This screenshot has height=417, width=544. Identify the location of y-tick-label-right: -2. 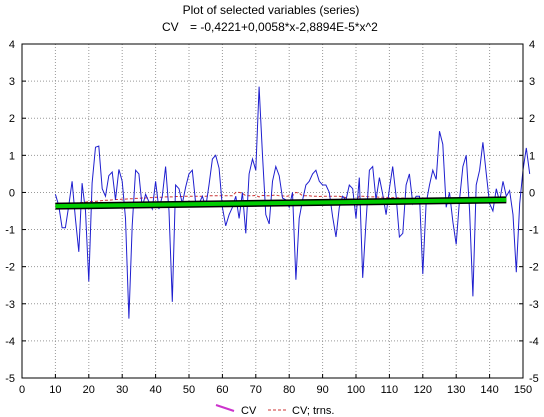
(534, 268).